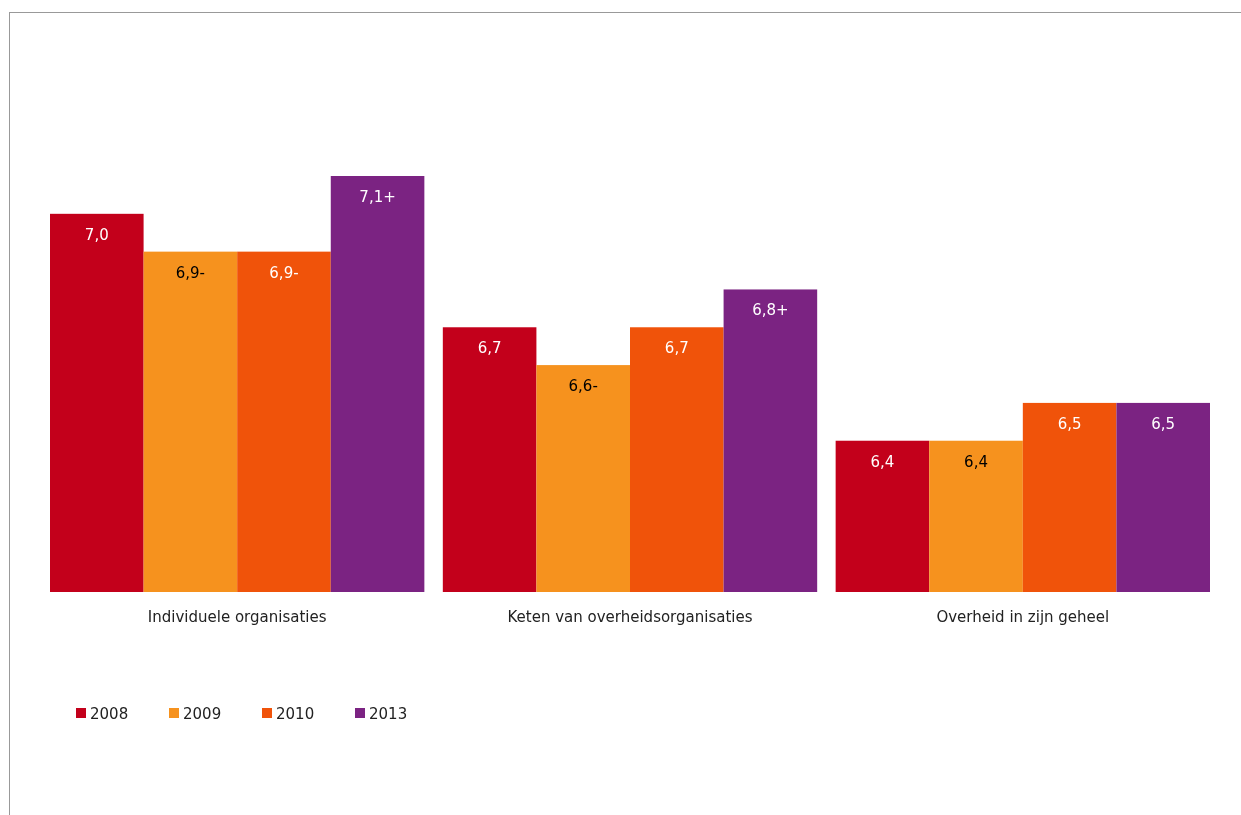  I want to click on data-label: 7,0, so click(96, 234).